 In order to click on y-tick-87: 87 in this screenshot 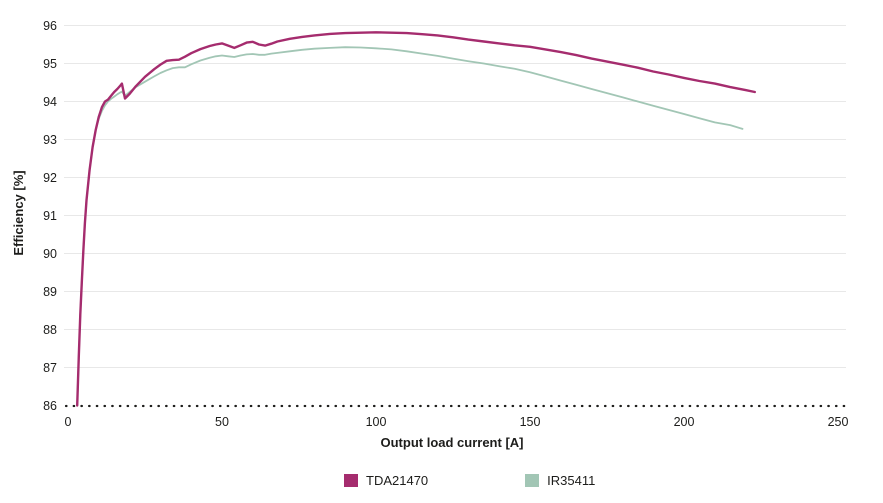, I will do `click(50, 368)`.